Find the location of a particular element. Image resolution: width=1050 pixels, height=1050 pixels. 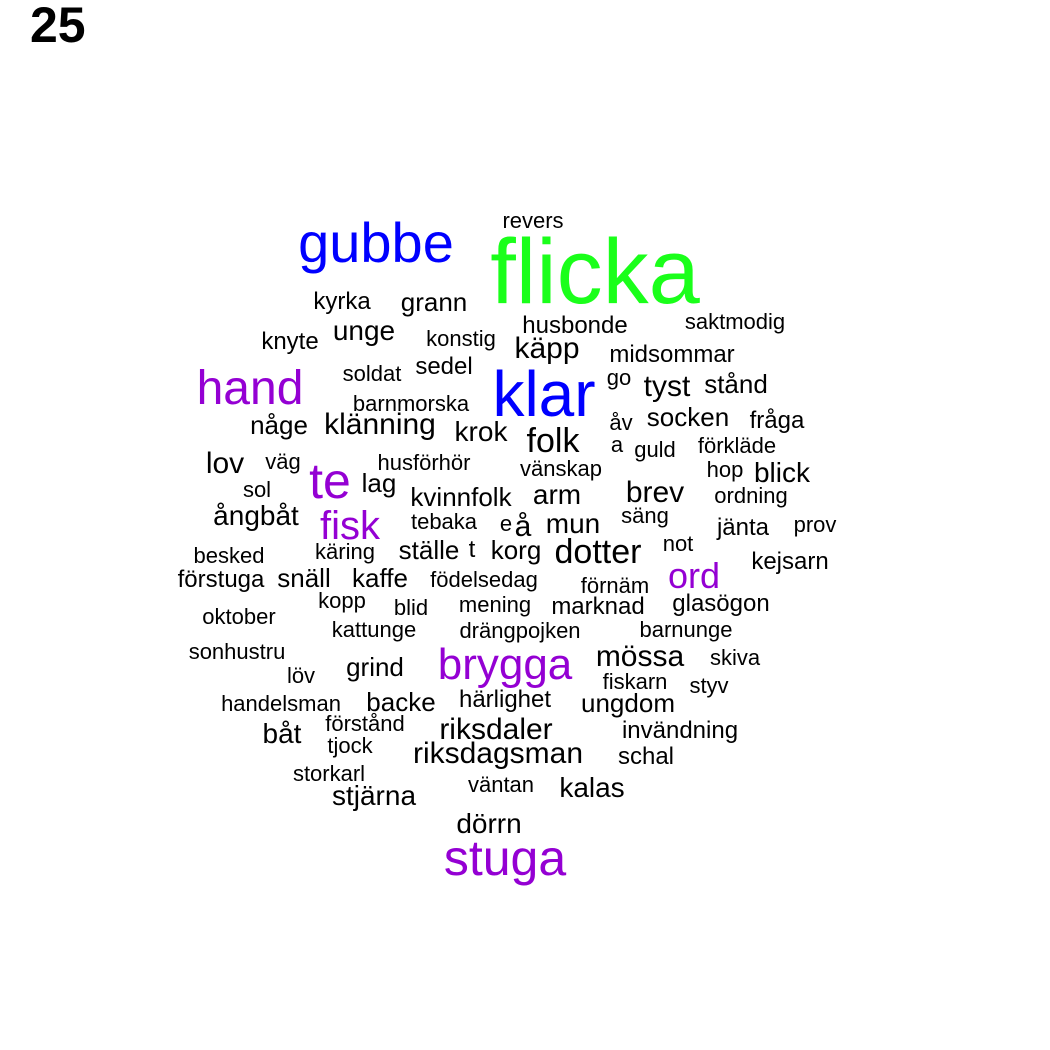

cloud-word: förkläde is located at coordinates (737, 445).